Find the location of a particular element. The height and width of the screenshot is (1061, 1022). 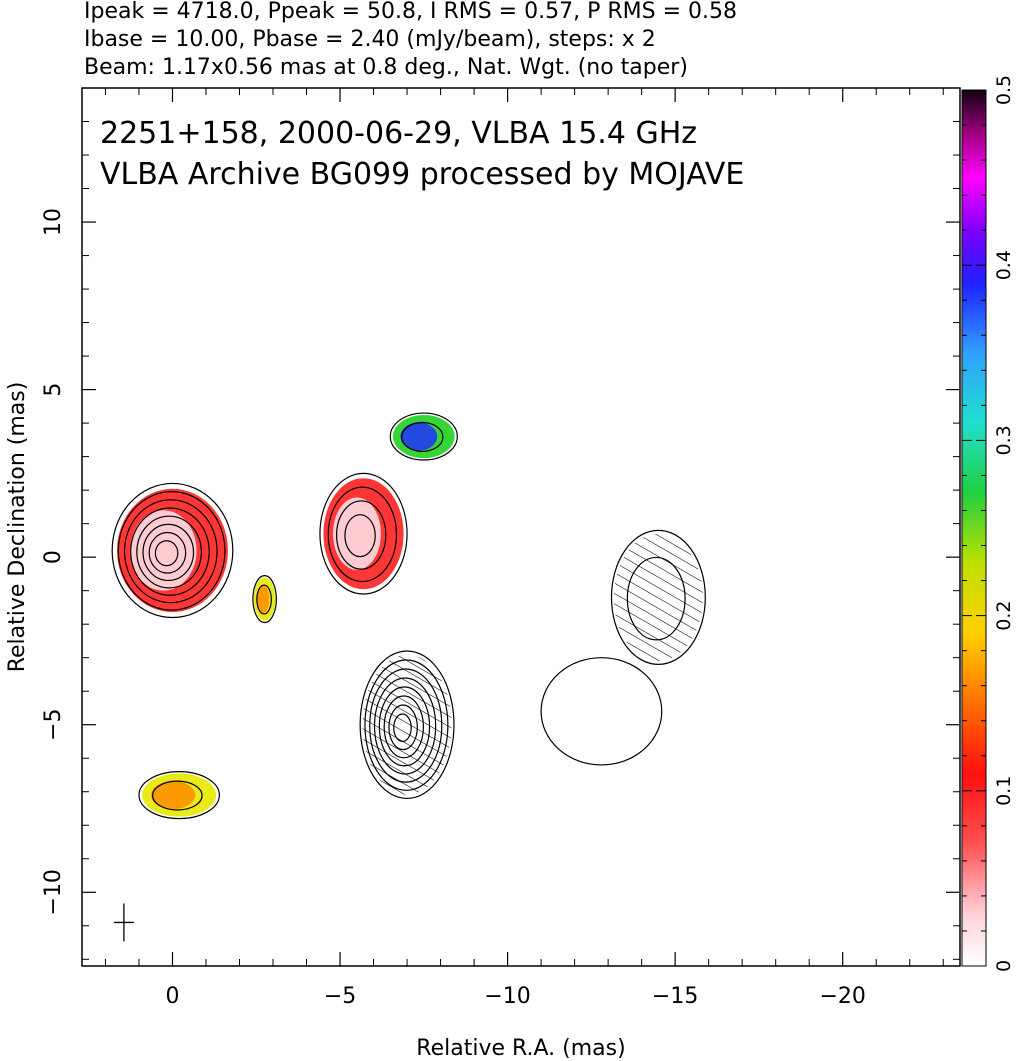

x-tick-label: −10 is located at coordinates (507, 996).